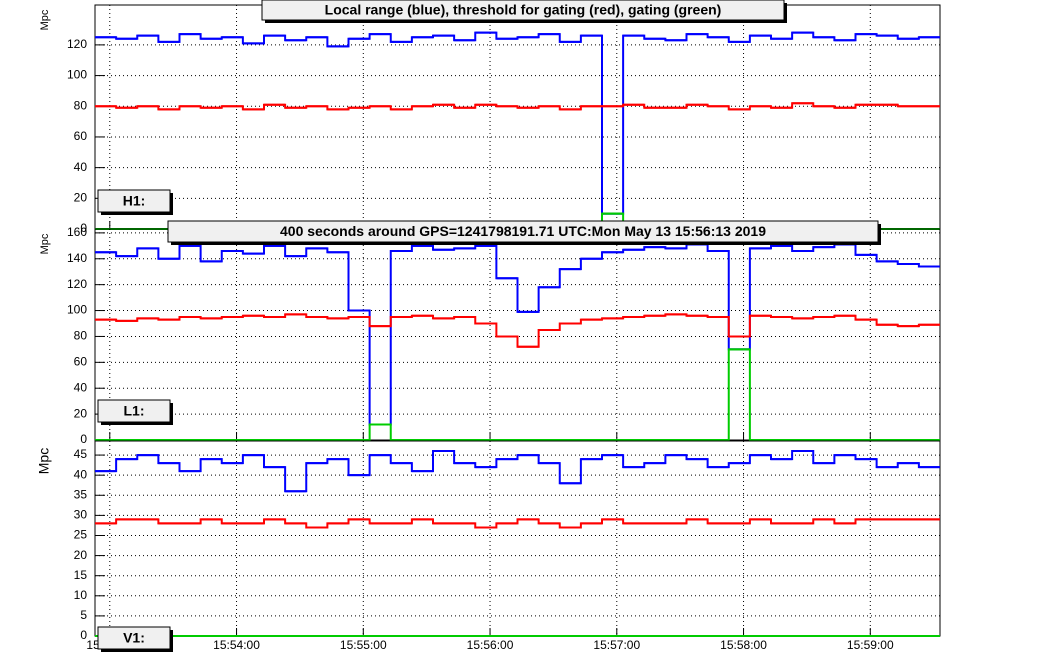 The height and width of the screenshot is (672, 1046). What do you see at coordinates (236, 645) in the screenshot?
I see `x-tick-label: 15:54:00` at bounding box center [236, 645].